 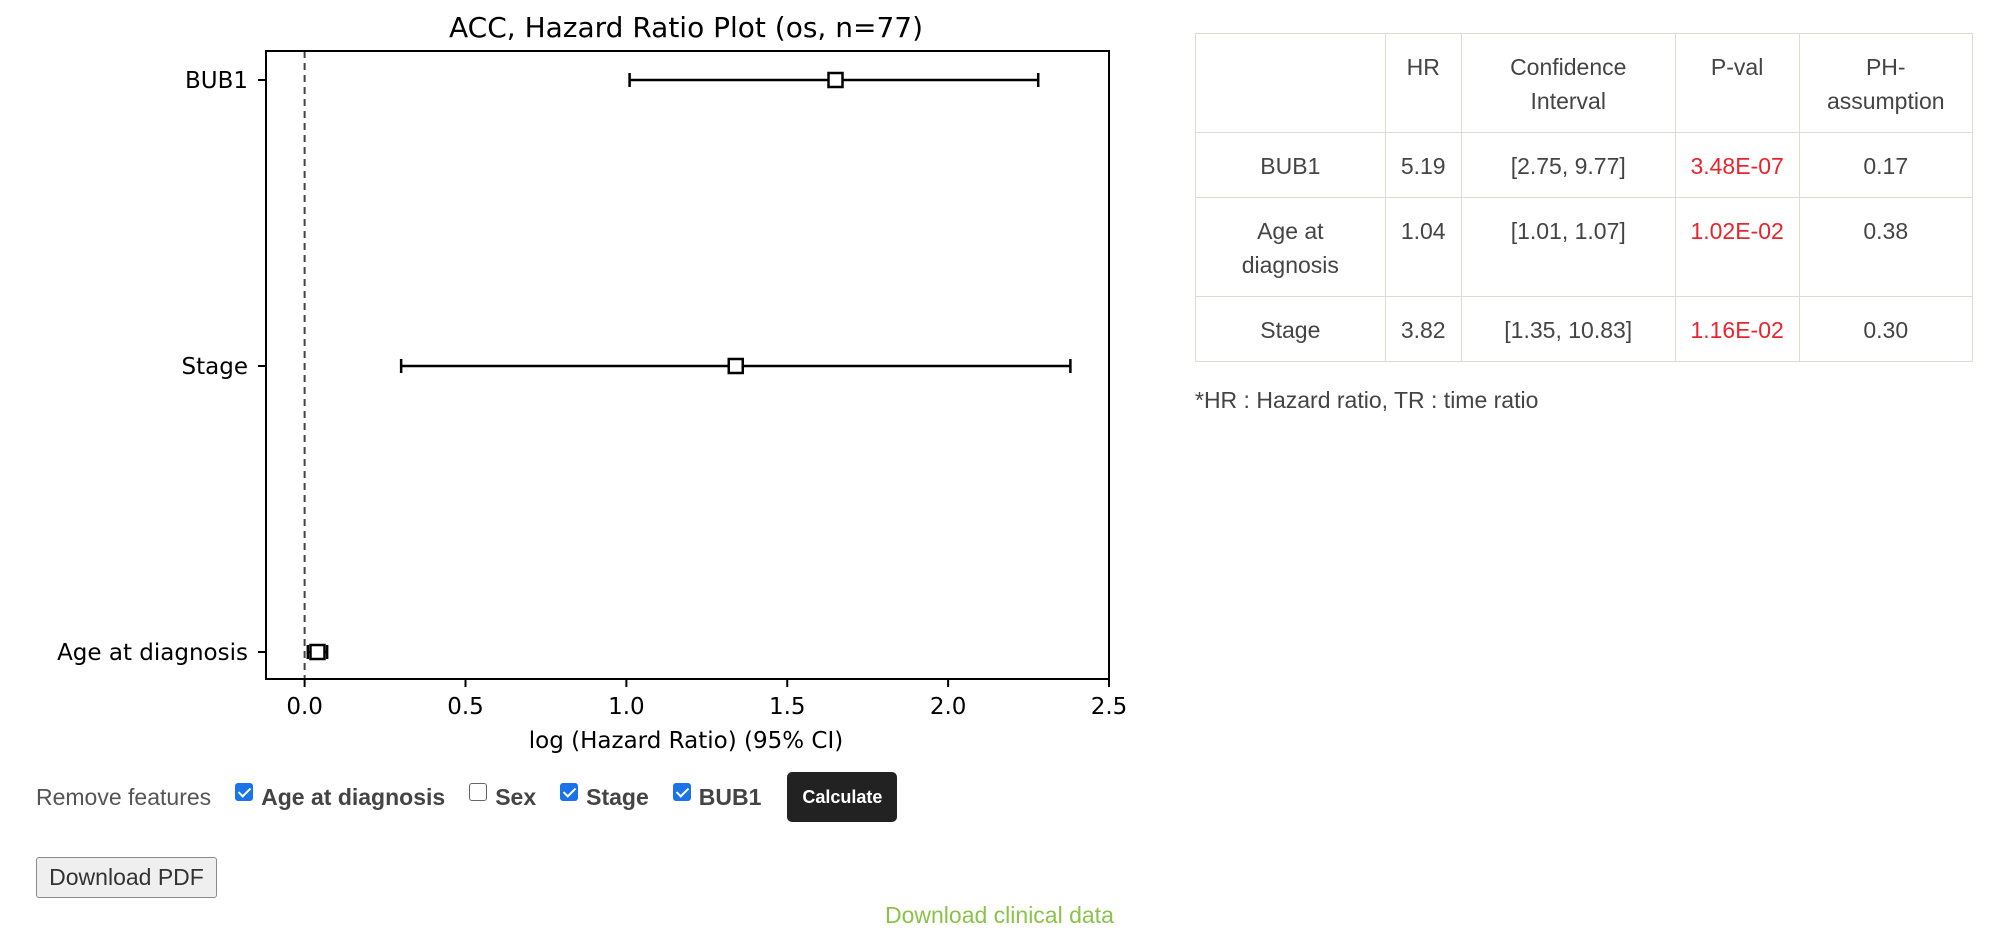 What do you see at coordinates (1568, 329) in the screenshot?
I see `row-ci: [1.35, 10.83]` at bounding box center [1568, 329].